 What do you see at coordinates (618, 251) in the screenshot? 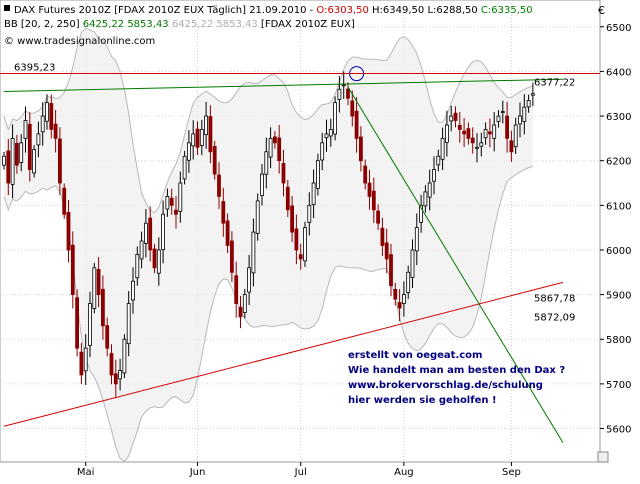
I see `y-tick-label: 6000` at bounding box center [618, 251].